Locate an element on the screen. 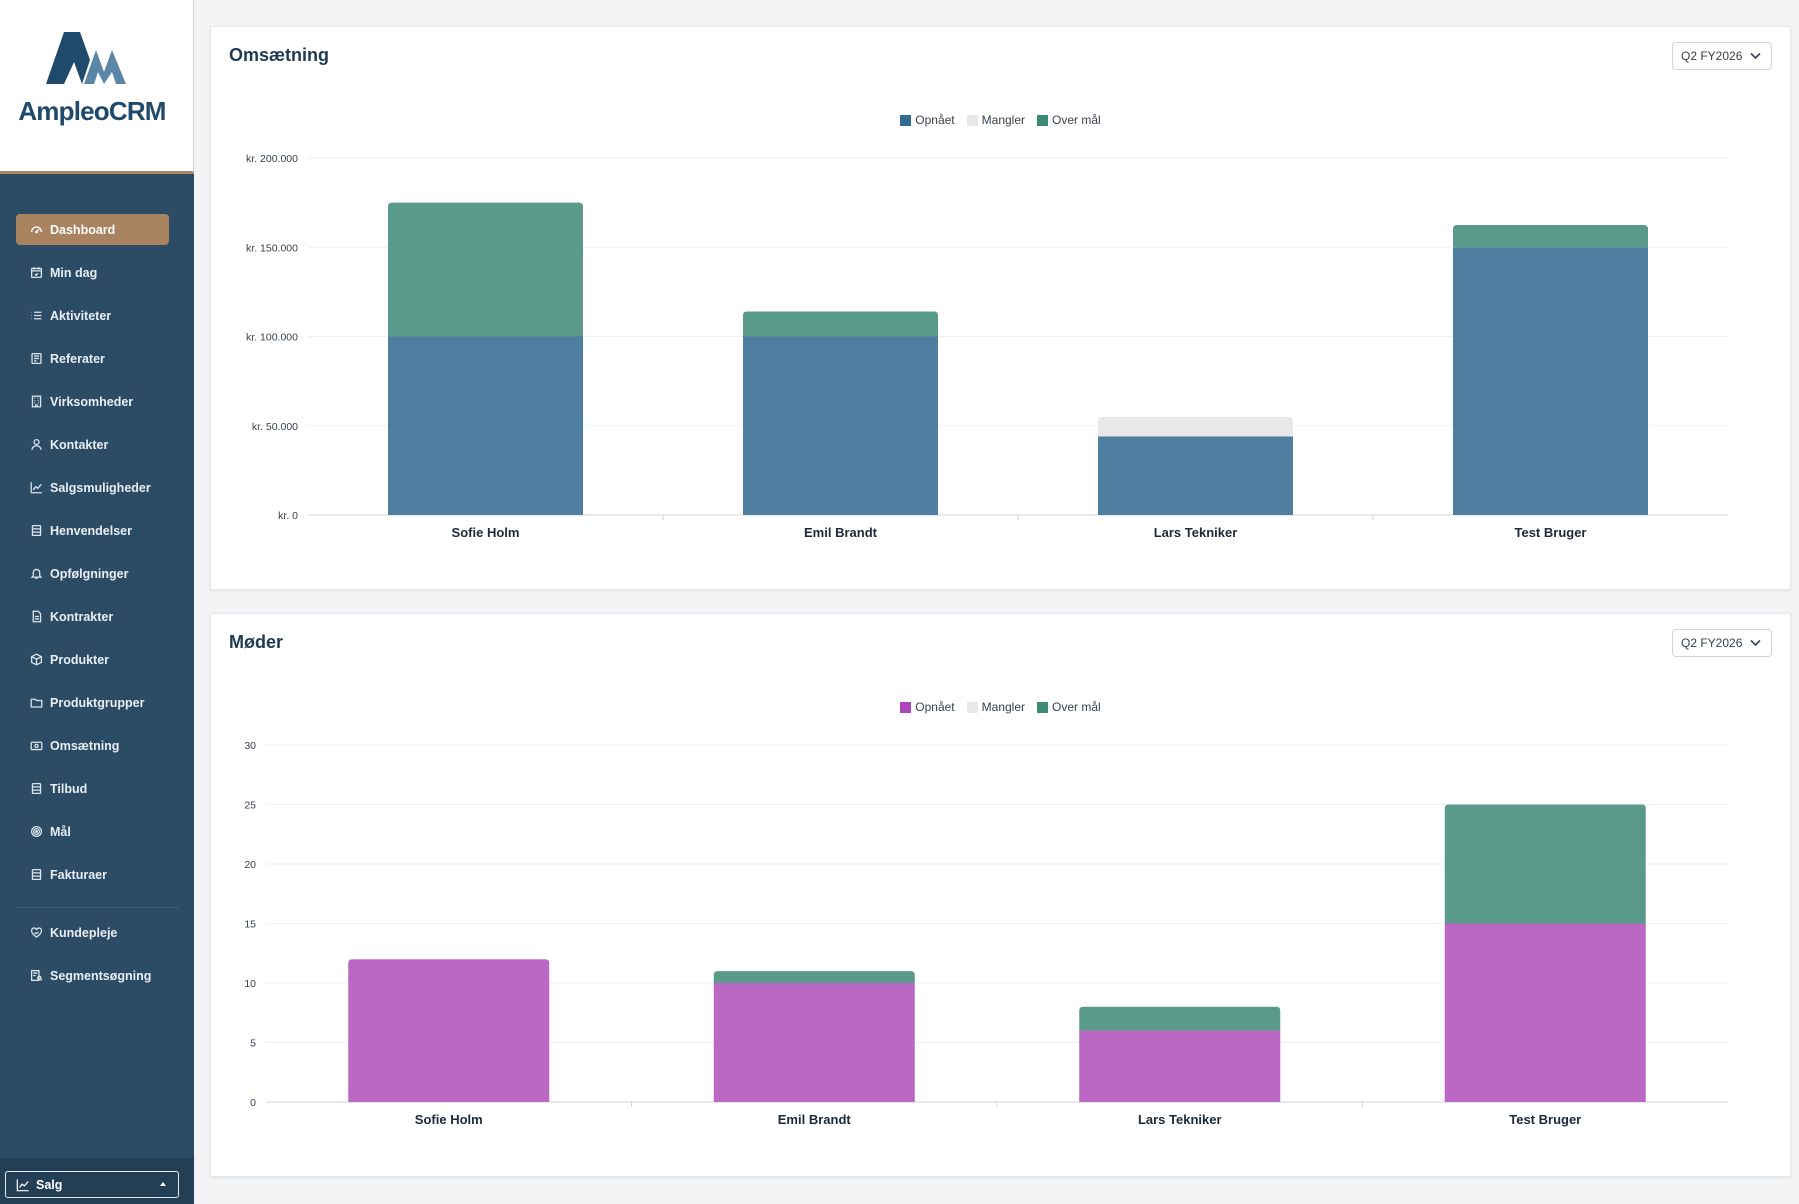  notes-icon is located at coordinates (36, 358).